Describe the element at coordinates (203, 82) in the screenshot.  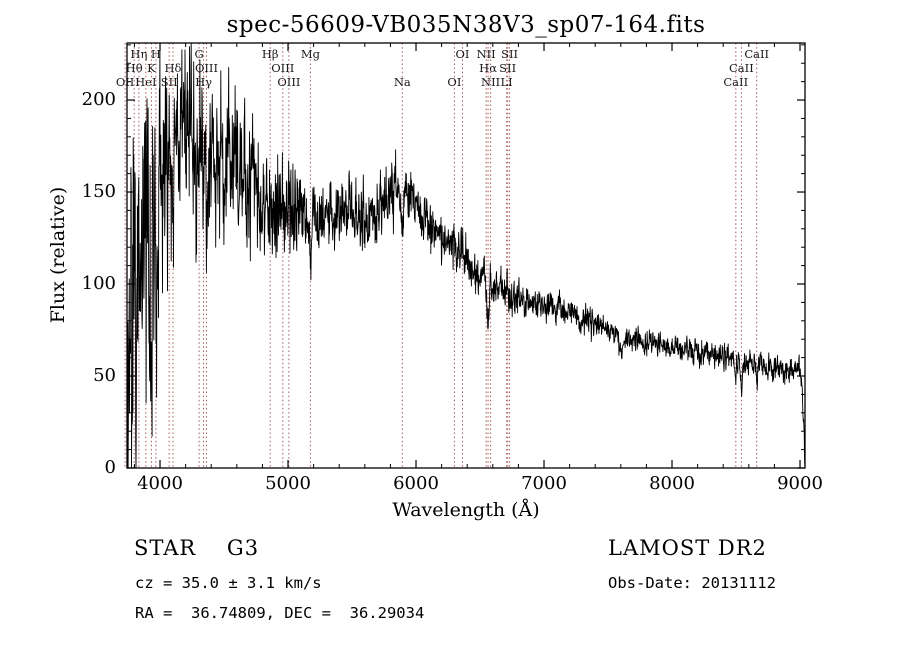
I see `spectral-line-label: Hγ` at that location.